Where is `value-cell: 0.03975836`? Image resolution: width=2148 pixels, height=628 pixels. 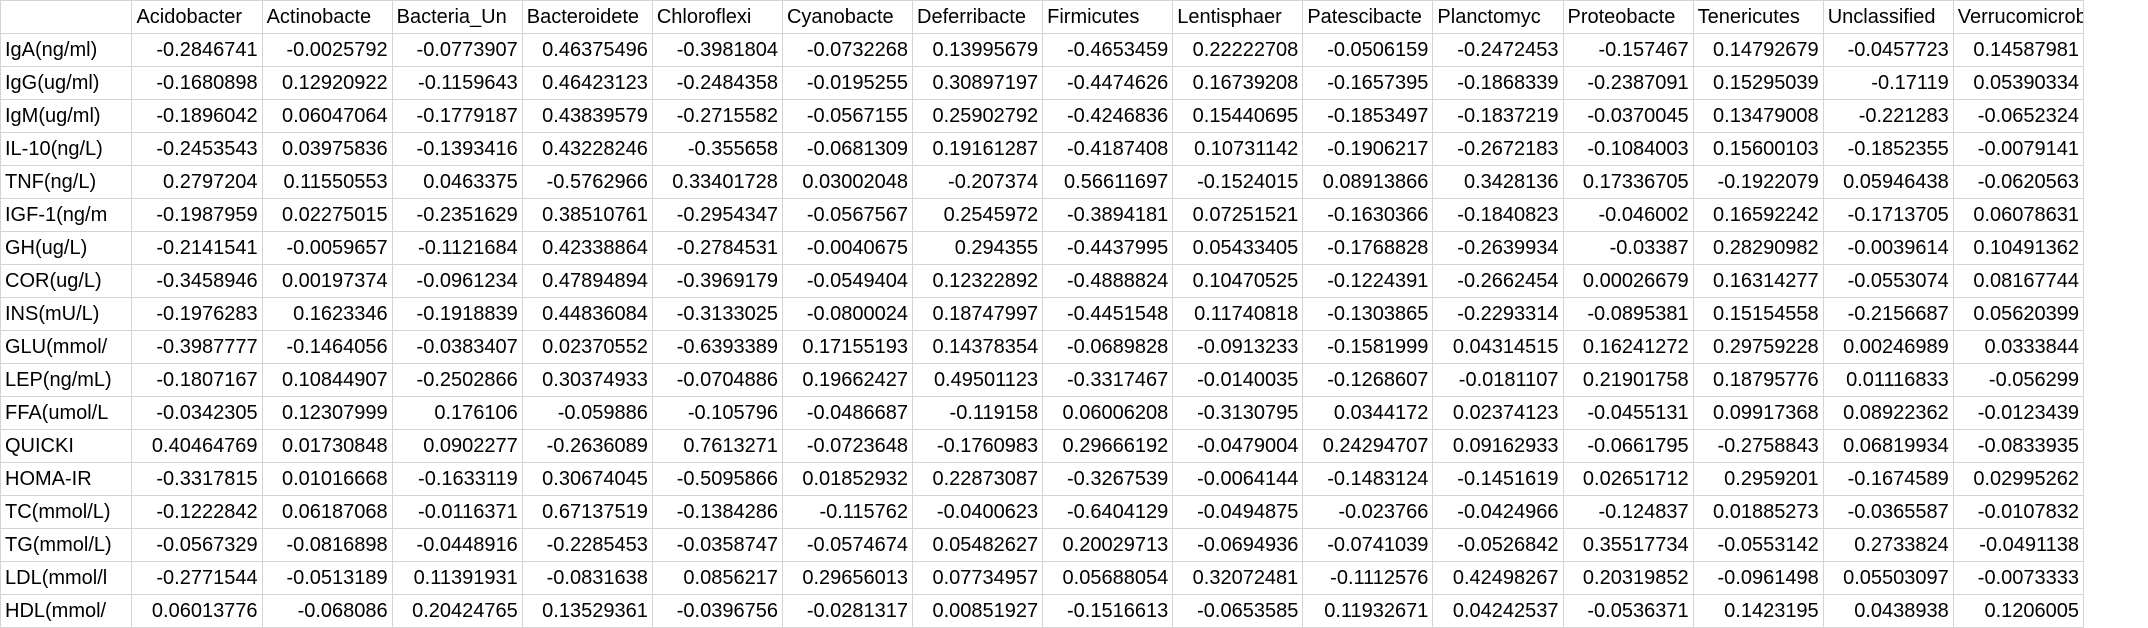 value-cell: 0.03975836 is located at coordinates (327, 149).